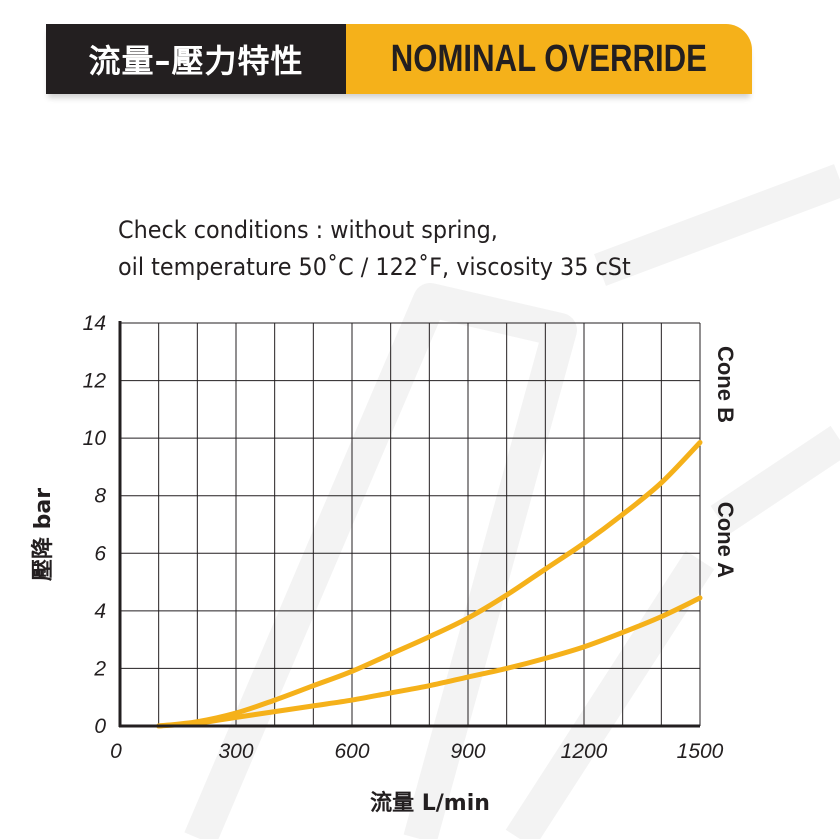 This screenshot has height=839, width=840. I want to click on x-tick-label: 600, so click(351, 751).